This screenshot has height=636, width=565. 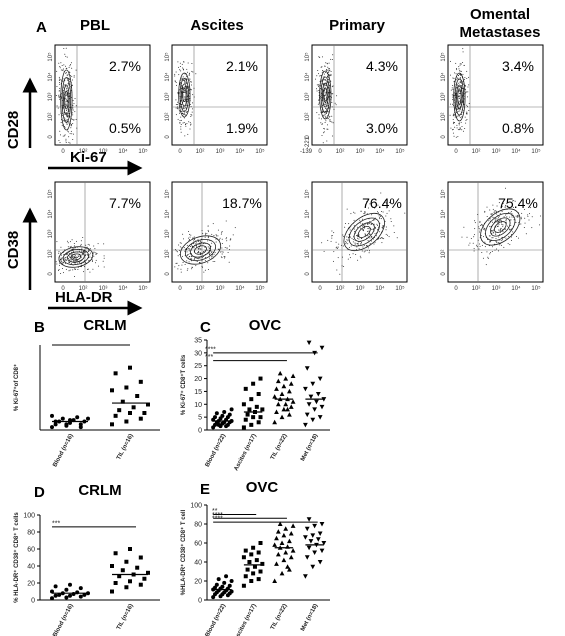 I want to click on x-tick-label: -139, so click(x=306, y=152).